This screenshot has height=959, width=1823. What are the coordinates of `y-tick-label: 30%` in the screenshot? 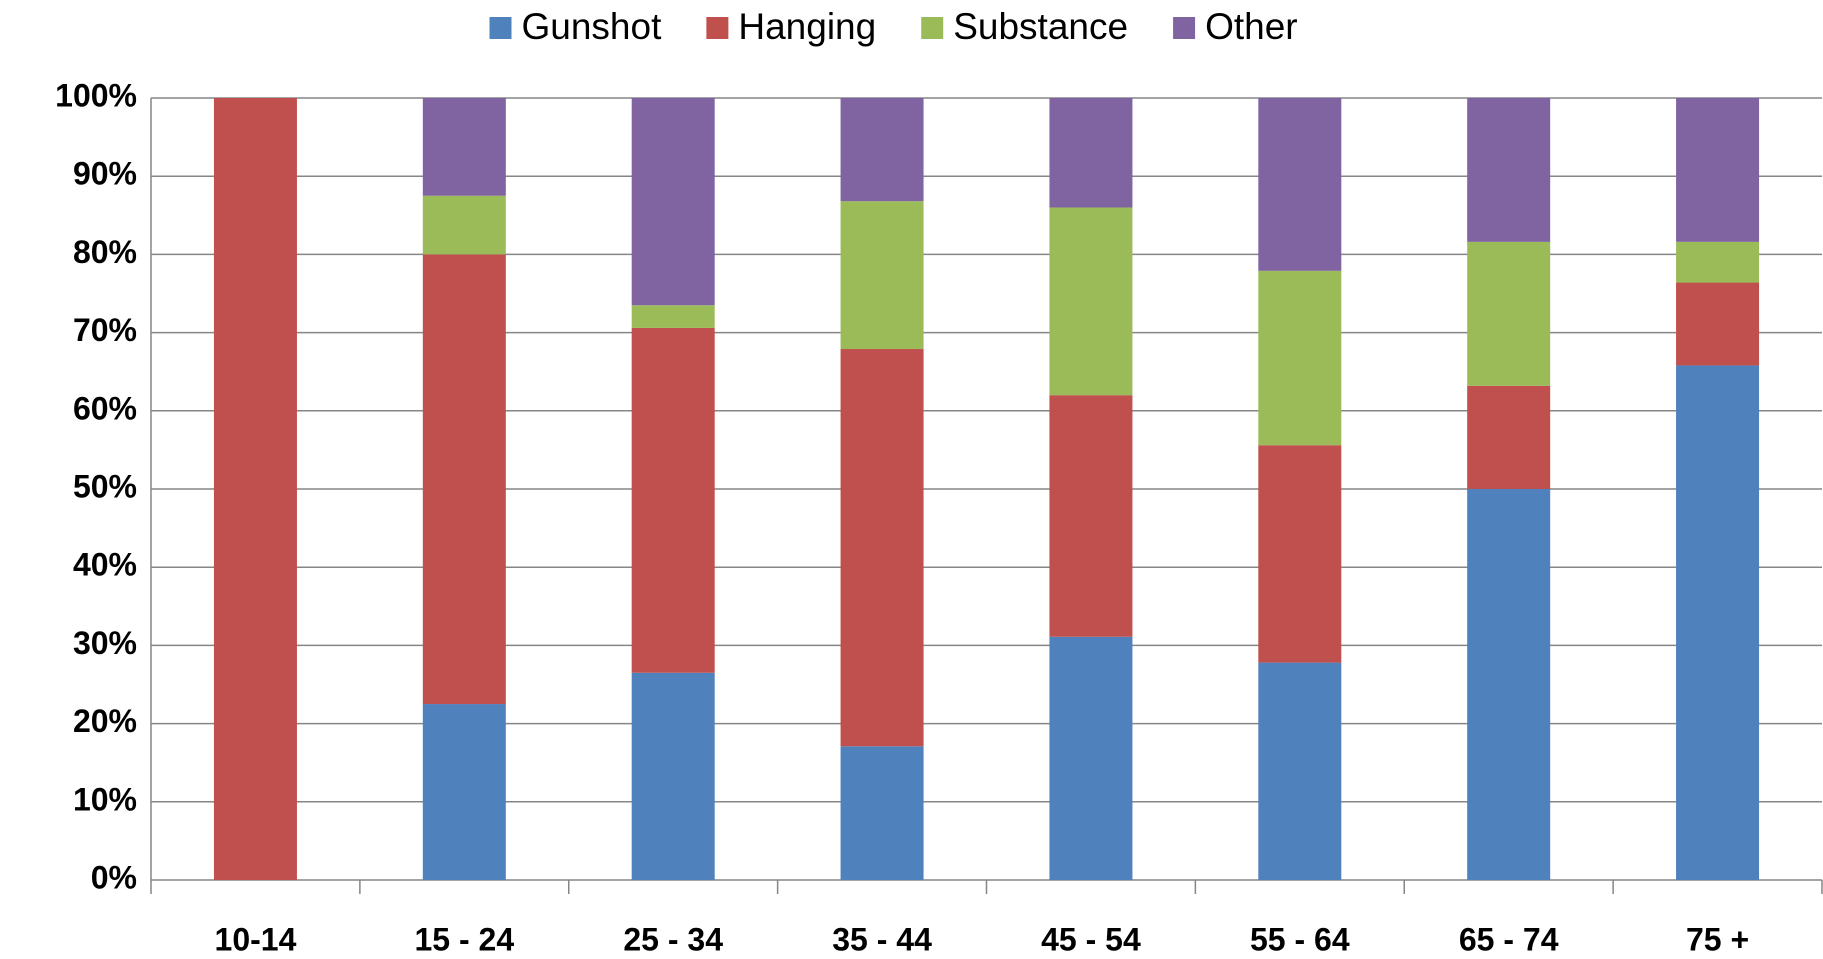 It's located at (105, 643).